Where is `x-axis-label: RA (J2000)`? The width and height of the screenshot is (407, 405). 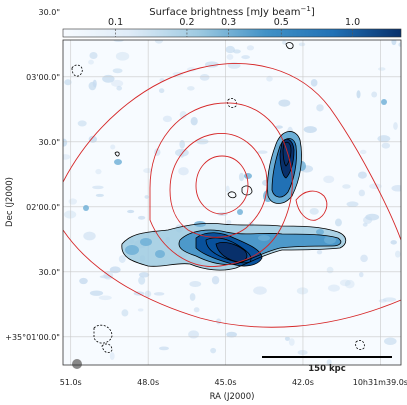
x-axis-label: RA (J2000) is located at coordinates (232, 397).